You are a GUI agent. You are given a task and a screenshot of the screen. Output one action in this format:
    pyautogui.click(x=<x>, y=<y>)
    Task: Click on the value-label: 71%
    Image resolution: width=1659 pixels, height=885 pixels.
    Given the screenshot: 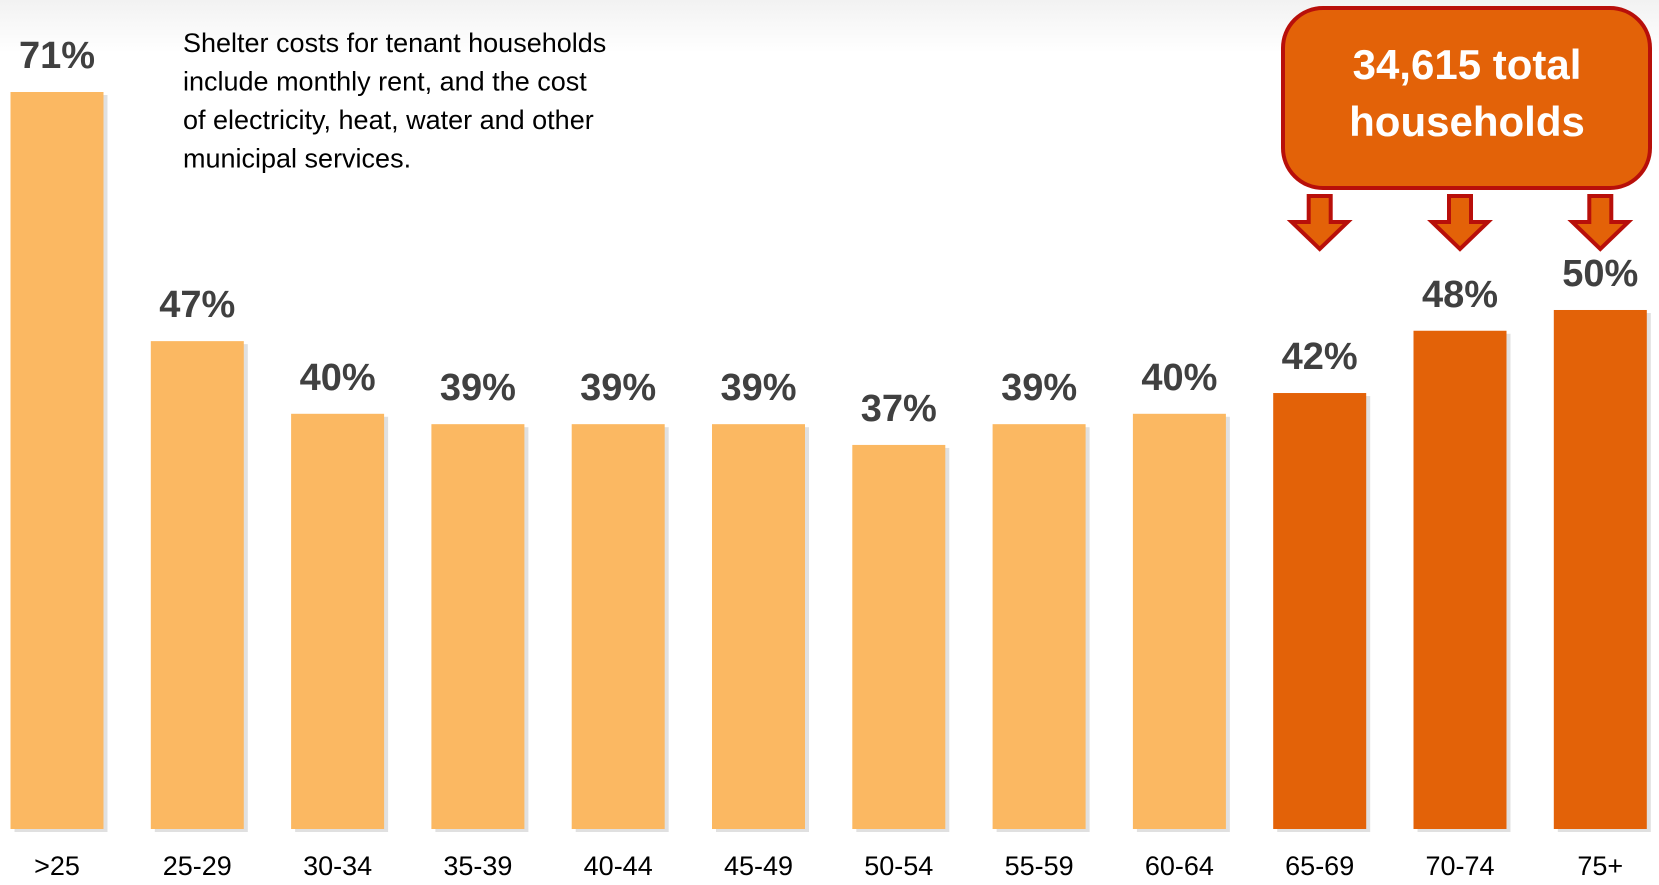 What is the action you would take?
    pyautogui.click(x=57, y=56)
    